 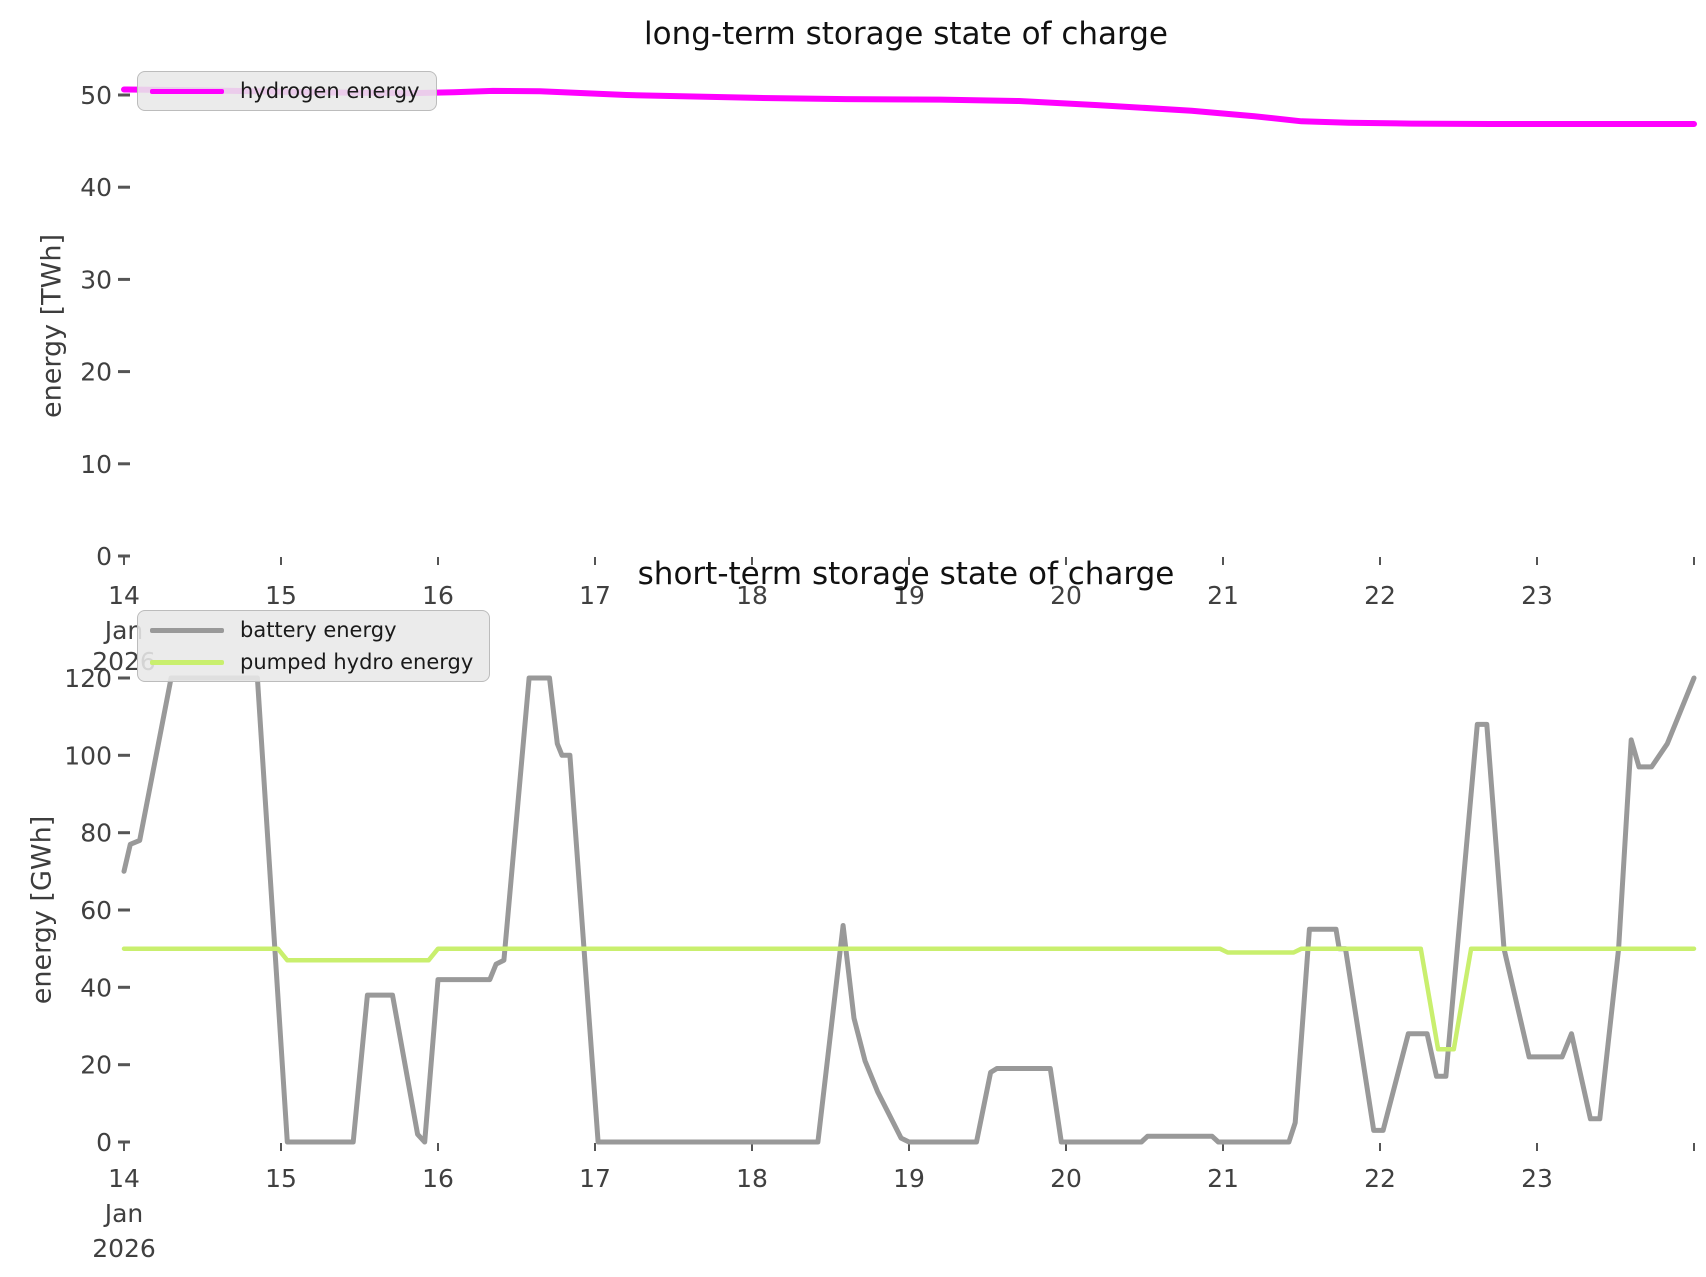 What do you see at coordinates (318, 630) in the screenshot?
I see `legend-label: battery energy` at bounding box center [318, 630].